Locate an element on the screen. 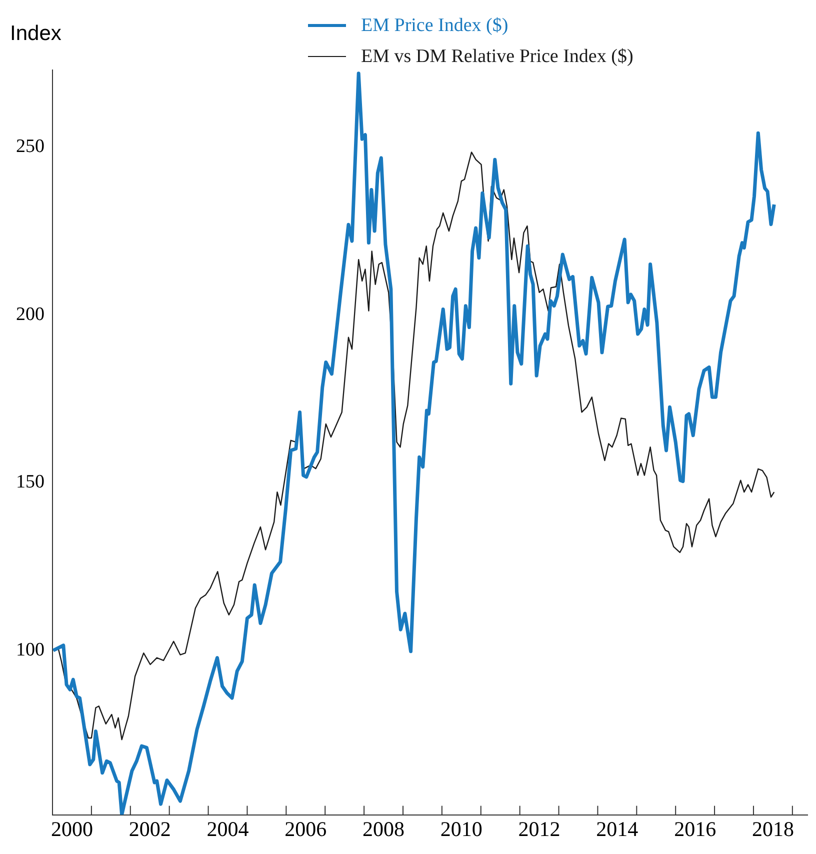 The height and width of the screenshot is (854, 816). x-tick-label: 2014 is located at coordinates (617, 828).